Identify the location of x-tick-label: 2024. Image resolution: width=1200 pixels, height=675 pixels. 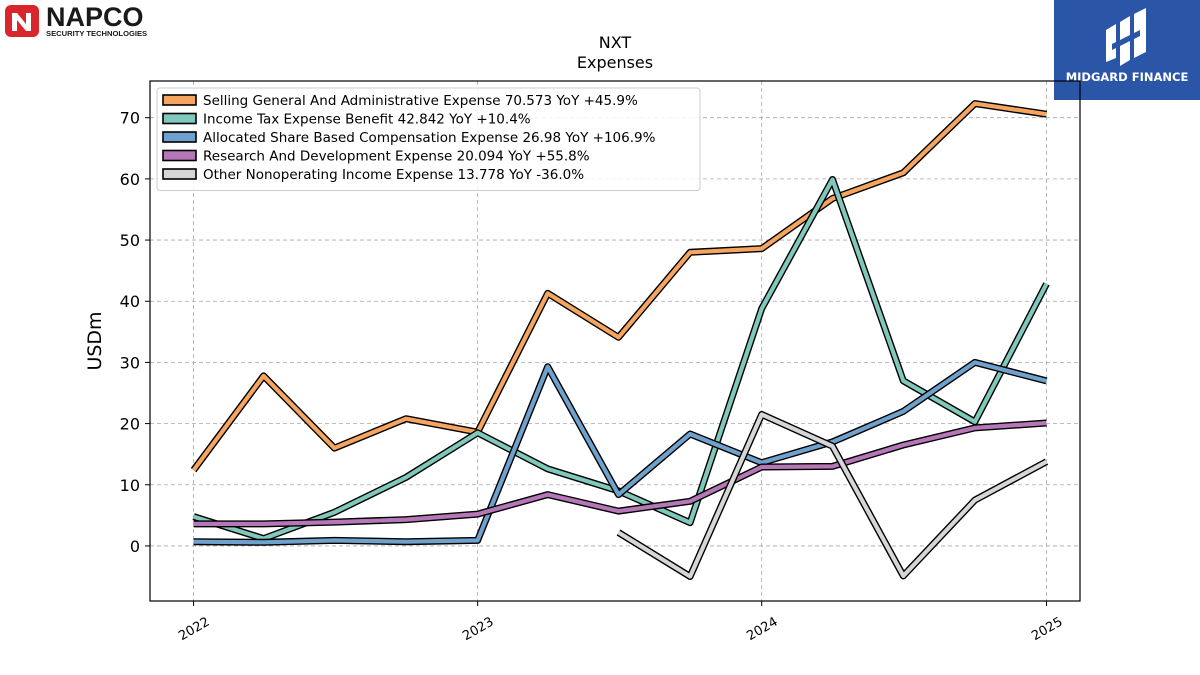
(762, 630).